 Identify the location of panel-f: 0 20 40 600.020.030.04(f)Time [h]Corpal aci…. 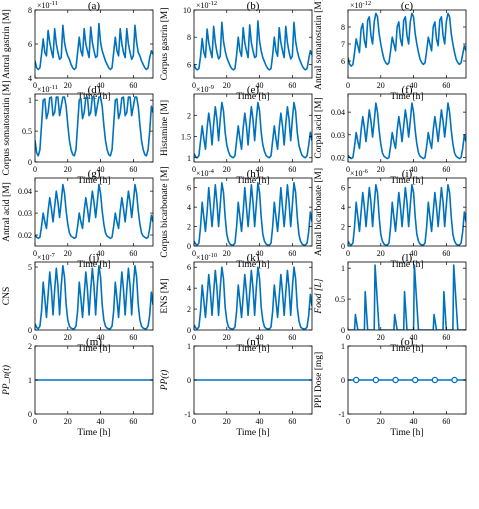
(390, 135).